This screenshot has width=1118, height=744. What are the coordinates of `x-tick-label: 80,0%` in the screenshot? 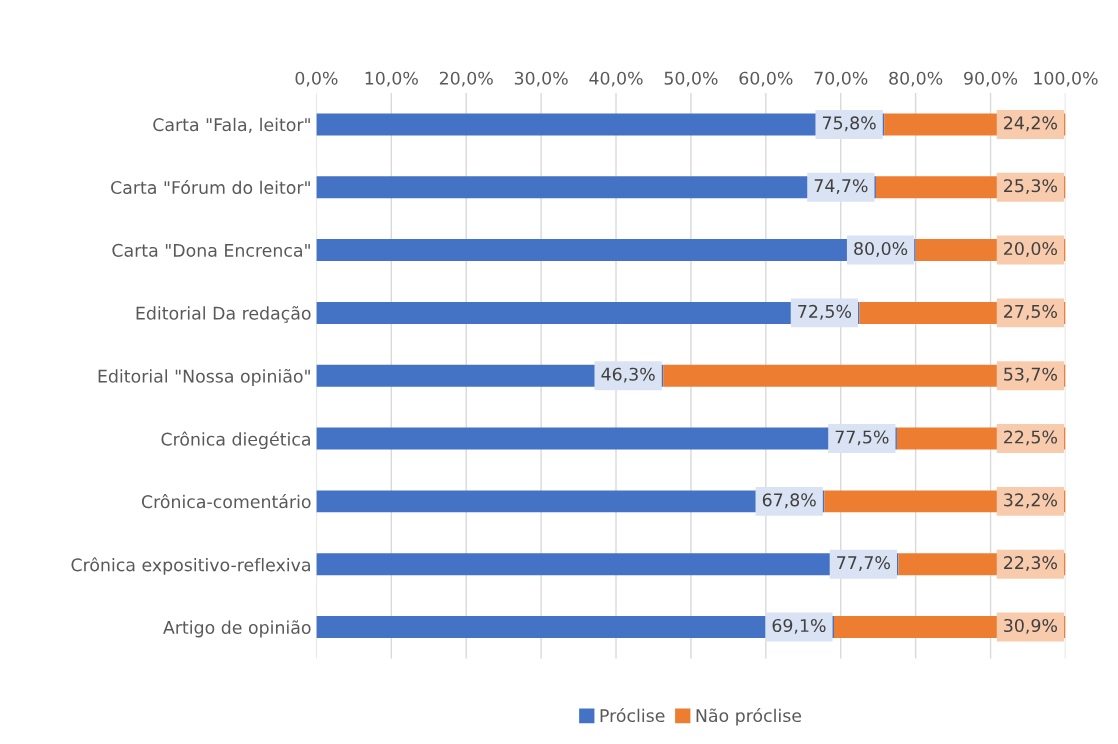 It's located at (916, 79).